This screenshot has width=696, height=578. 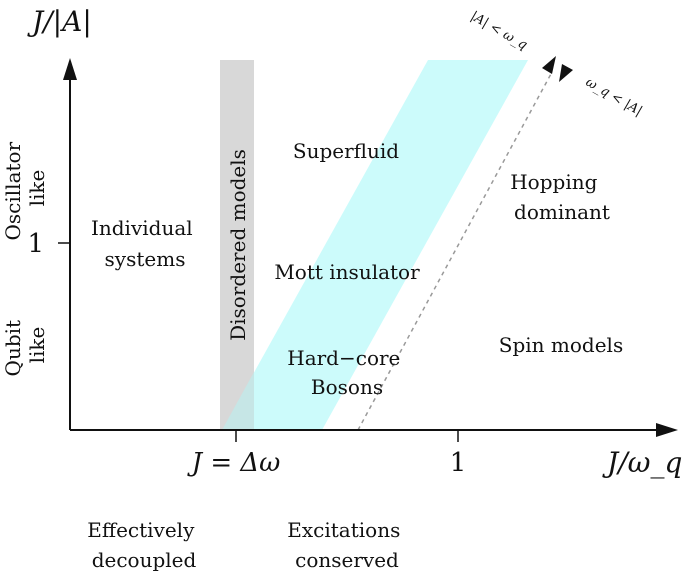 What do you see at coordinates (346, 545) in the screenshot?
I see `excitations-conserved-label: Excitations conserved` at bounding box center [346, 545].